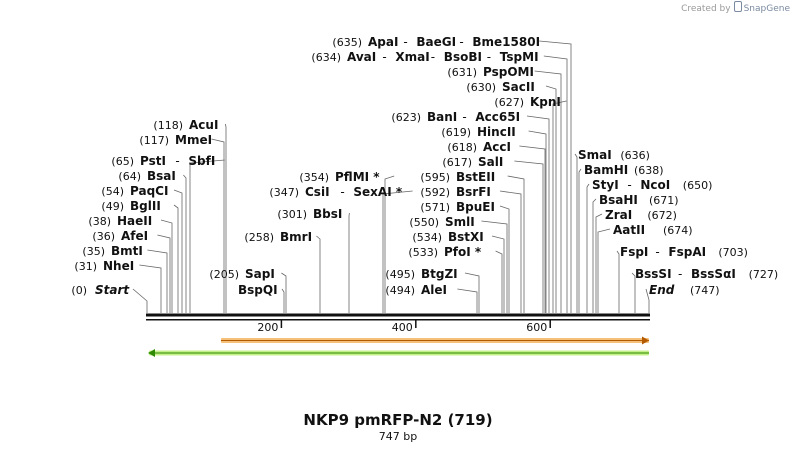  I want to click on restriction-site: (571) BpuEI, so click(457, 207).